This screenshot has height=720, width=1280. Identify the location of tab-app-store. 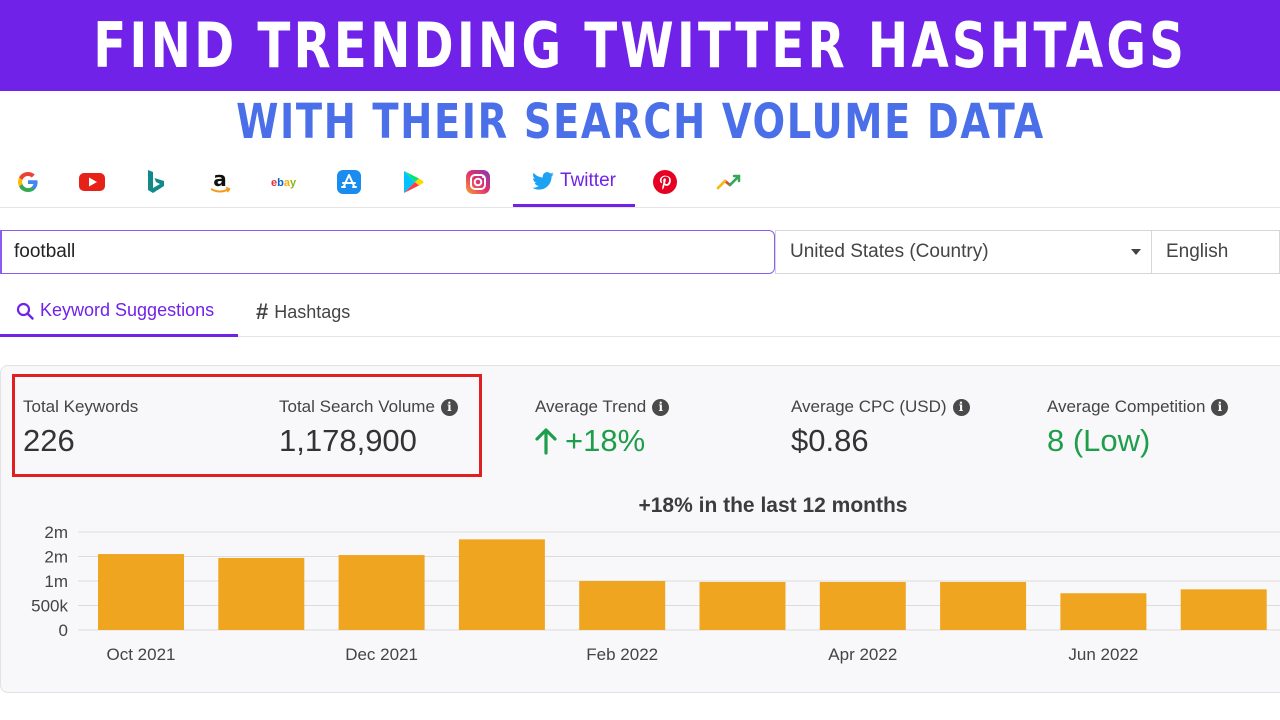
(349, 182).